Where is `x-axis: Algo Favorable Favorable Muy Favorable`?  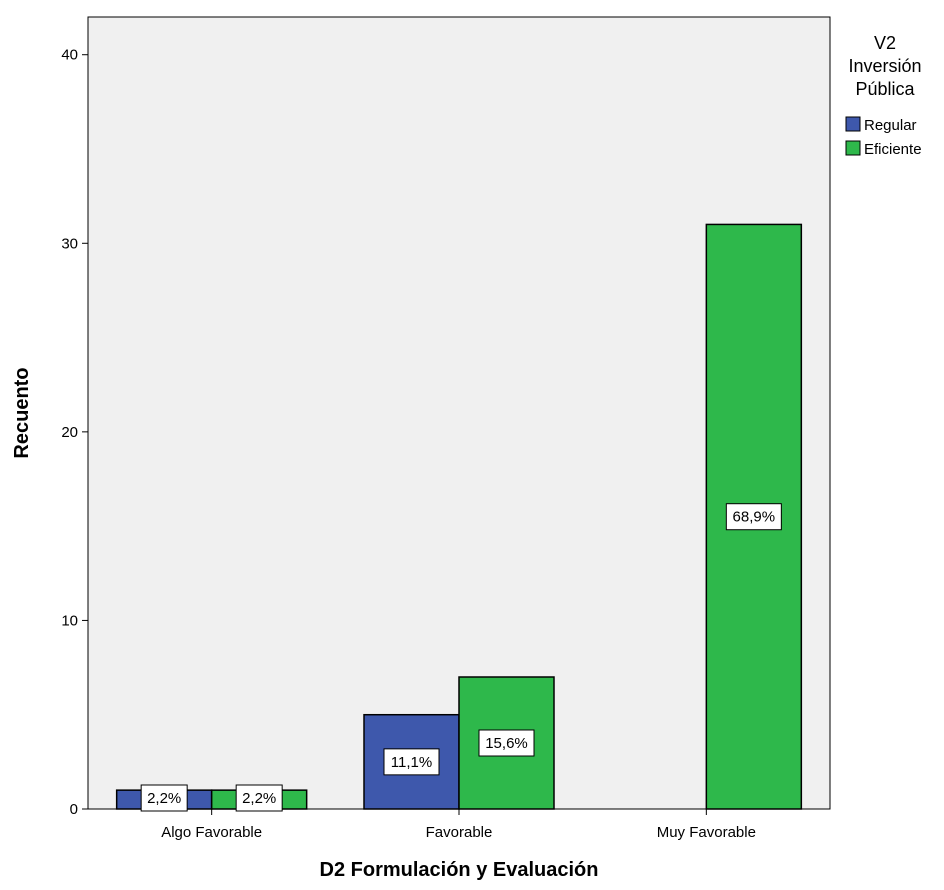 x-axis: Algo Favorable Favorable Muy Favorable is located at coordinates (458, 825).